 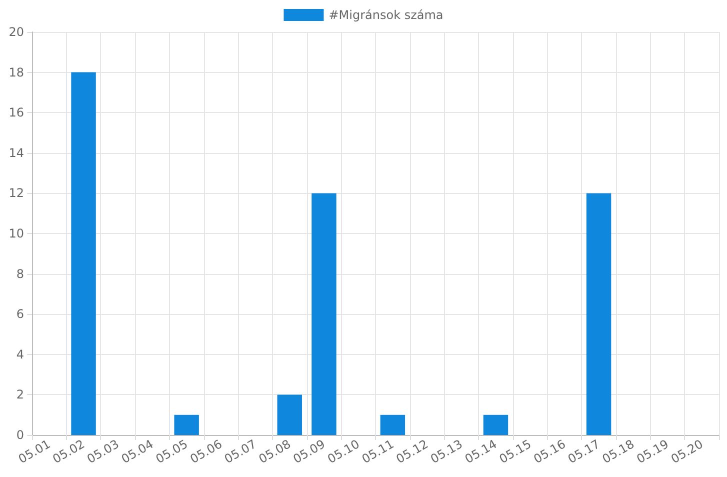 What do you see at coordinates (20, 354) in the screenshot?
I see `y-tick-label: 4` at bounding box center [20, 354].